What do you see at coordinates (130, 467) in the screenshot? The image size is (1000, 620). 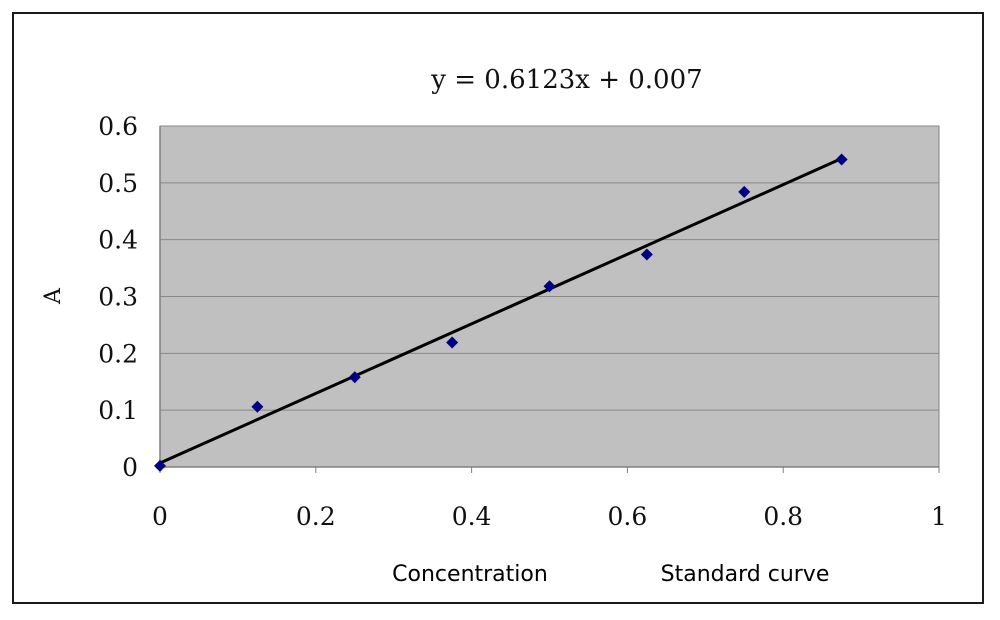 I see `y-tick-label: 0` at bounding box center [130, 467].